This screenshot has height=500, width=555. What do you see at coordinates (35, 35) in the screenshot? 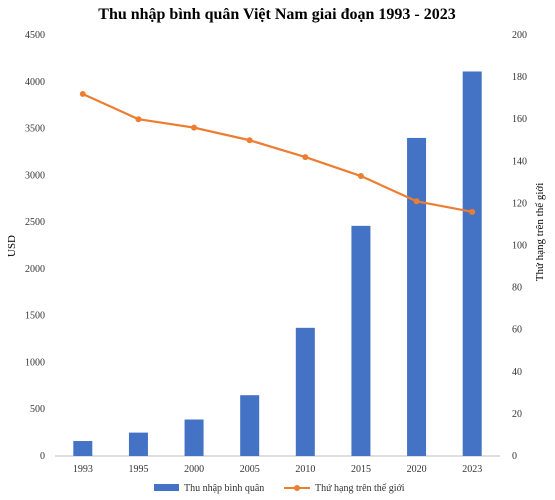
I see `y-left-tick-label: 4500` at bounding box center [35, 35].